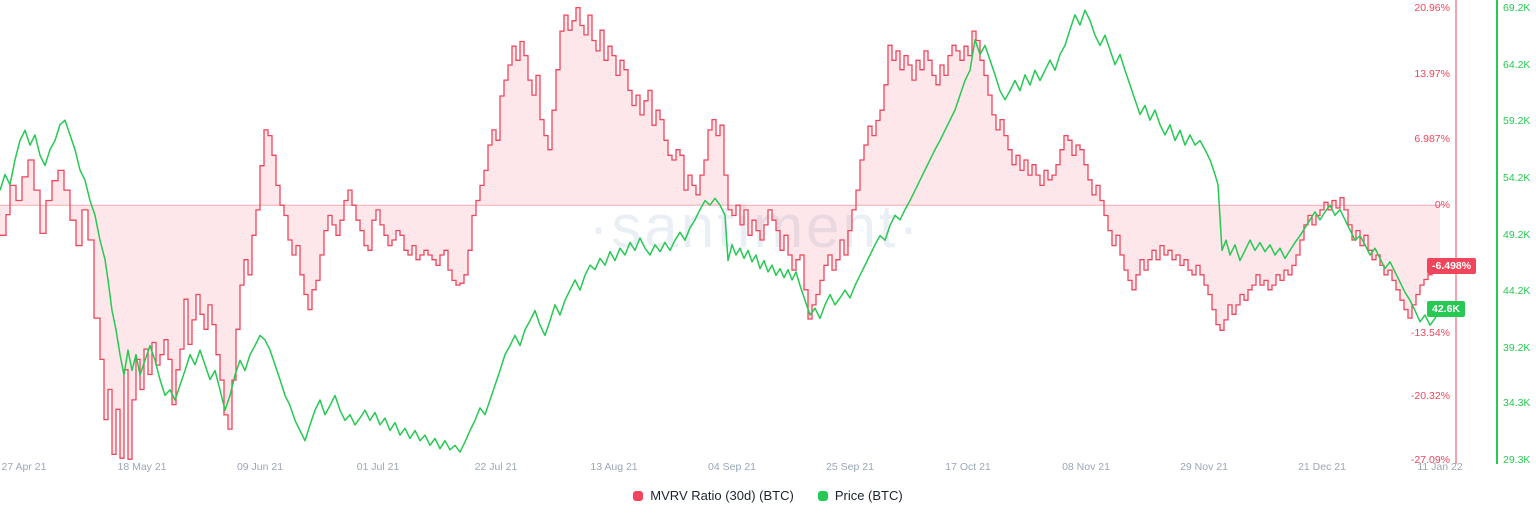  What do you see at coordinates (822, 495) in the screenshot?
I see `price-legend-swatch-icon` at bounding box center [822, 495].